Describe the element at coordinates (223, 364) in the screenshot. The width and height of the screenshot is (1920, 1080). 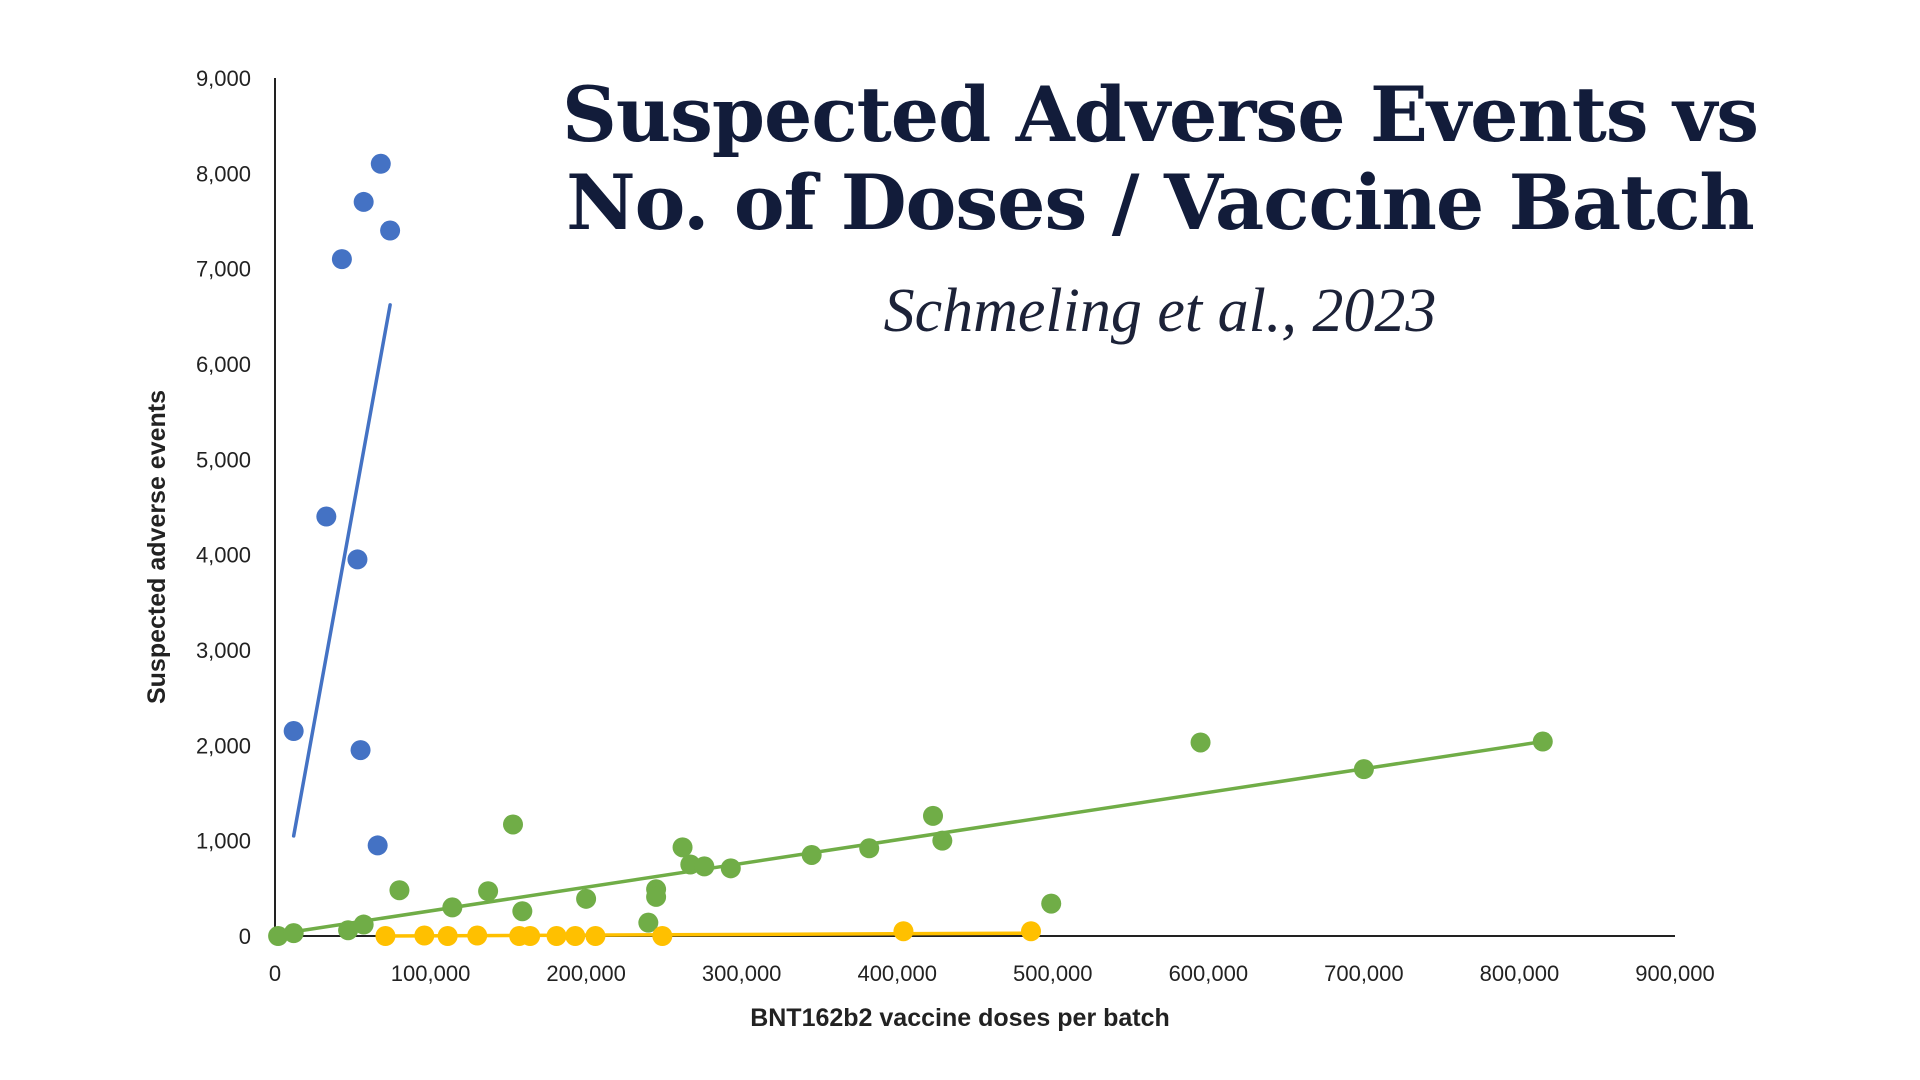
I see `y-tick-label: 6,000` at that location.